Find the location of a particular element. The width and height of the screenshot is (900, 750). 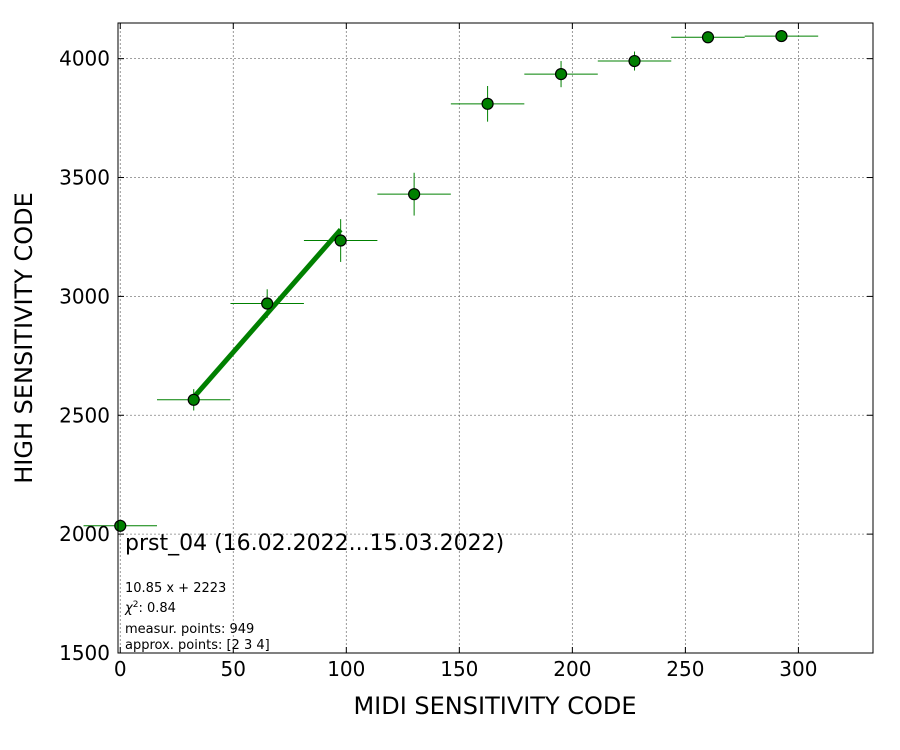

x-axis-label: MIDI SENSITIVITY CODE is located at coordinates (494, 706).